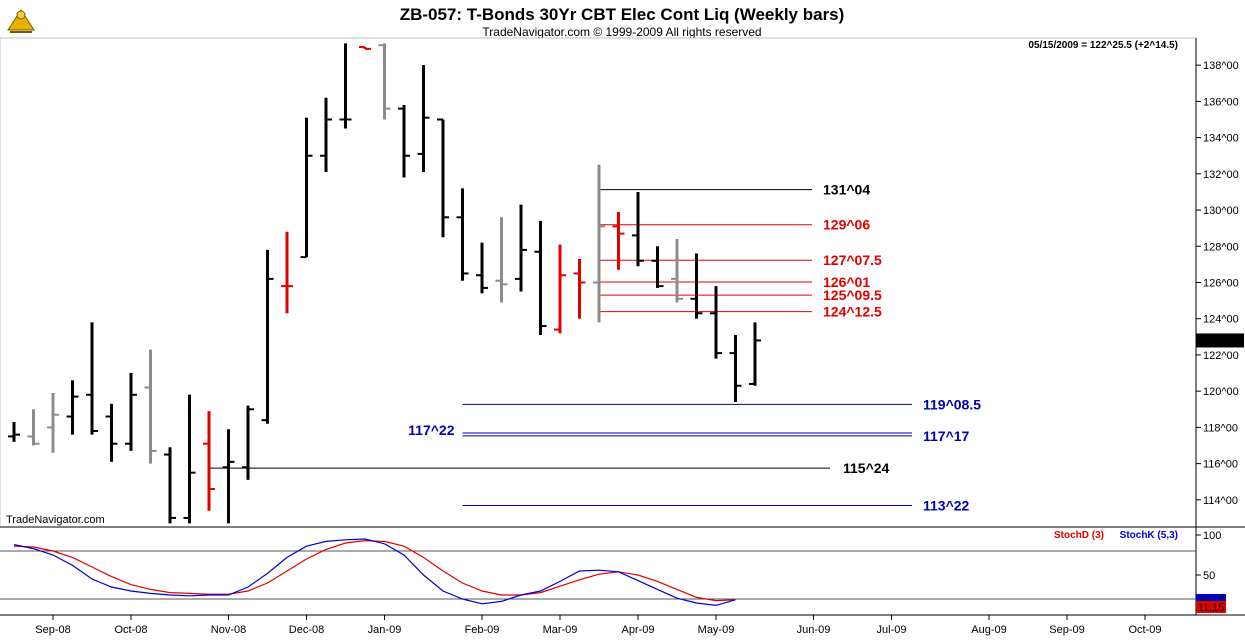 The height and width of the screenshot is (640, 1245). I want to click on x-tick-label: Oct-08, so click(130, 630).